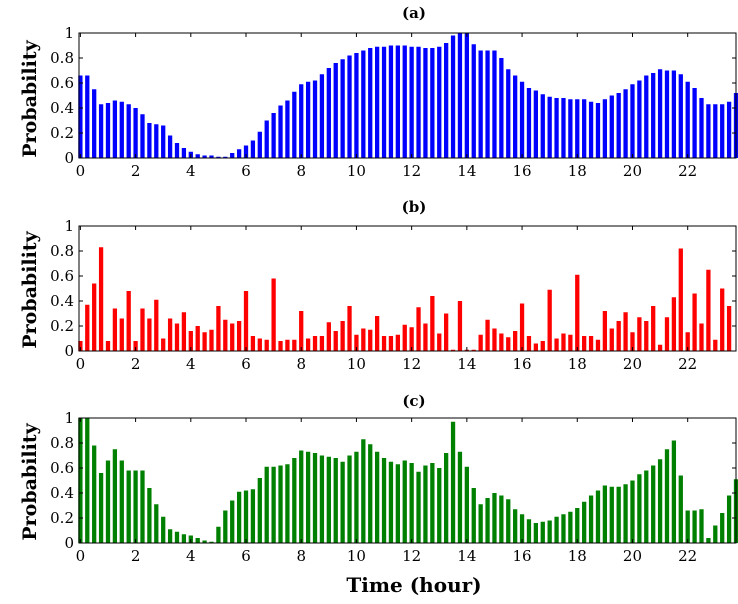  Describe the element at coordinates (62, 58) in the screenshot. I see `ytick-label-a-4: 0.8` at that location.